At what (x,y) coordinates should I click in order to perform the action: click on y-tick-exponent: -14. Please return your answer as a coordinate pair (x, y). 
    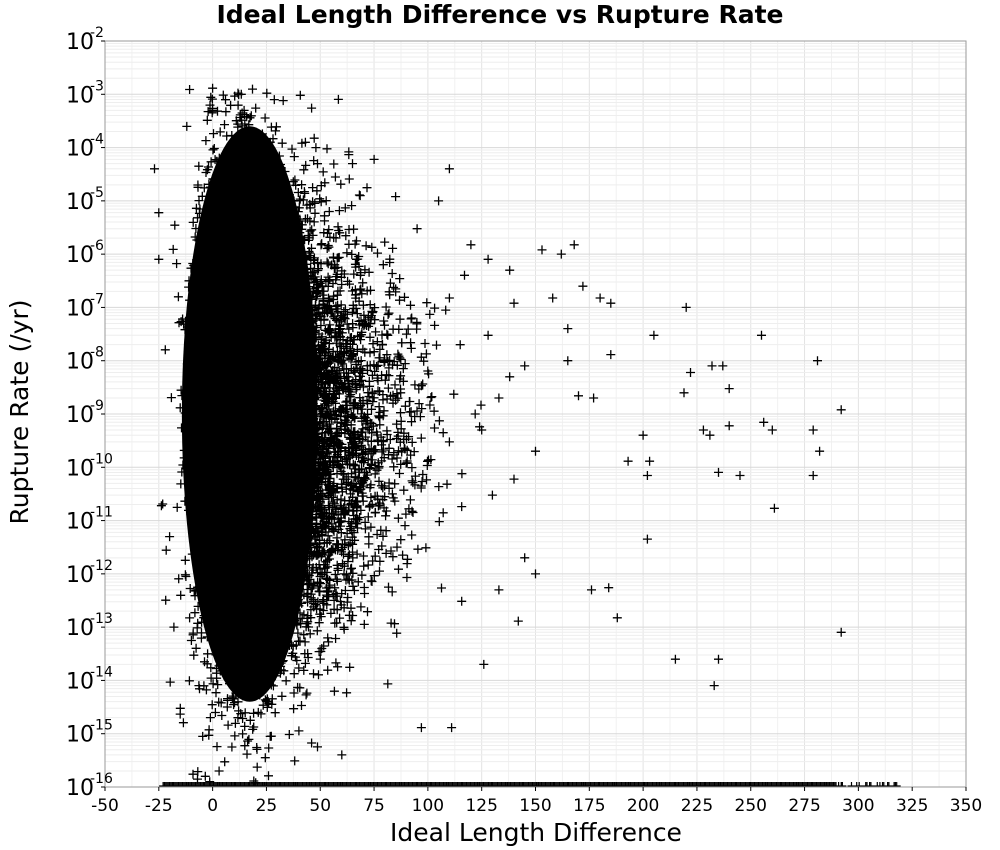
    Looking at the image, I should click on (101, 672).